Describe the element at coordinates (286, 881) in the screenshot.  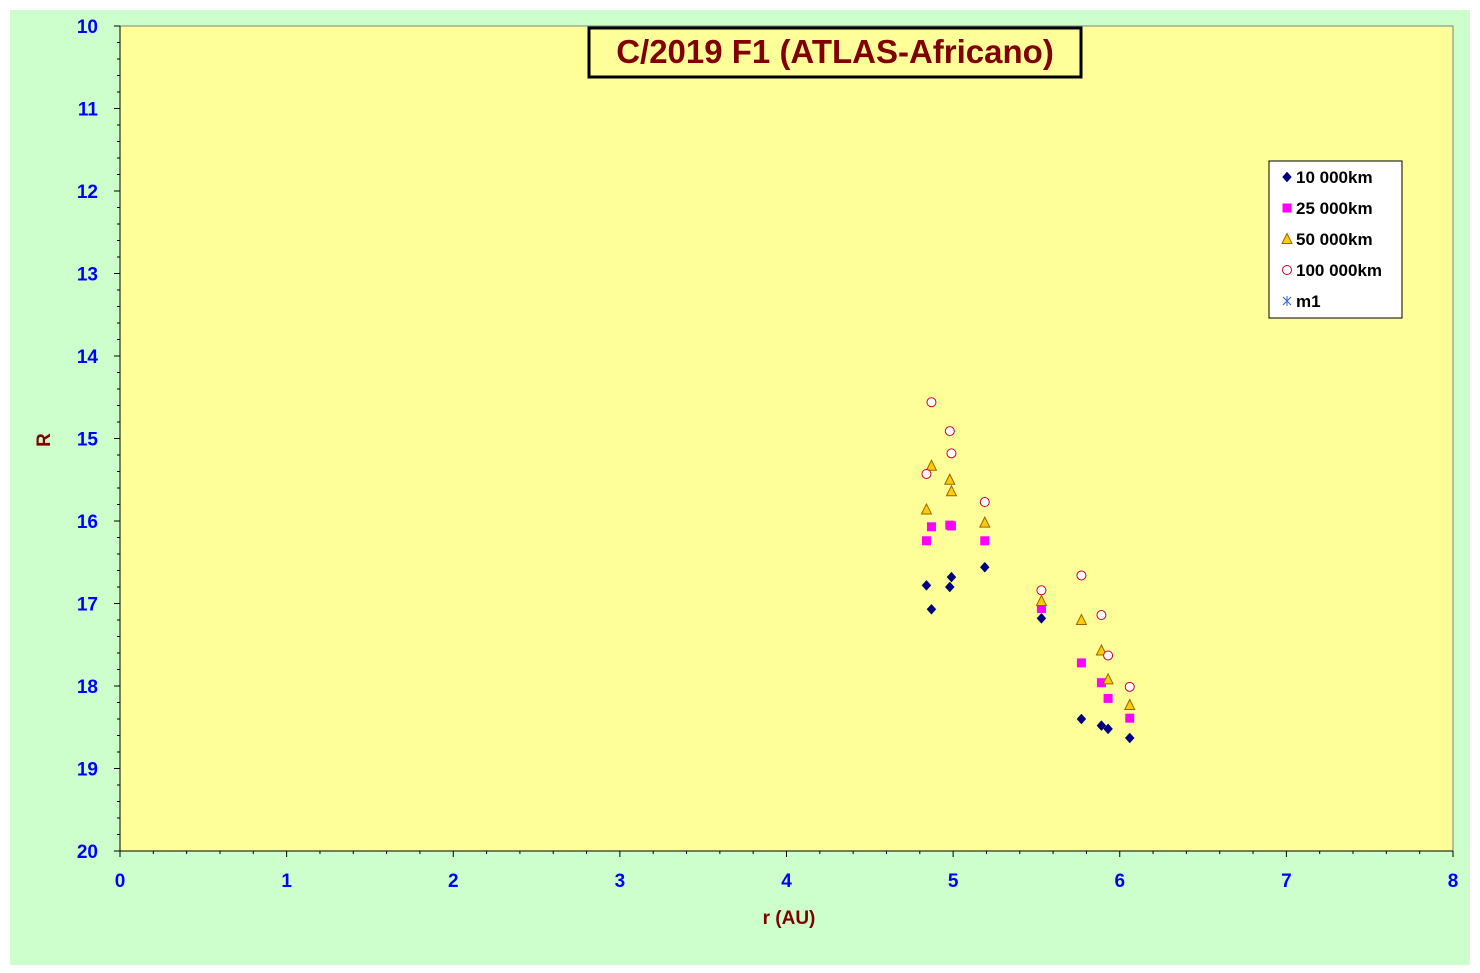
I see `x-tick-label: 1` at that location.